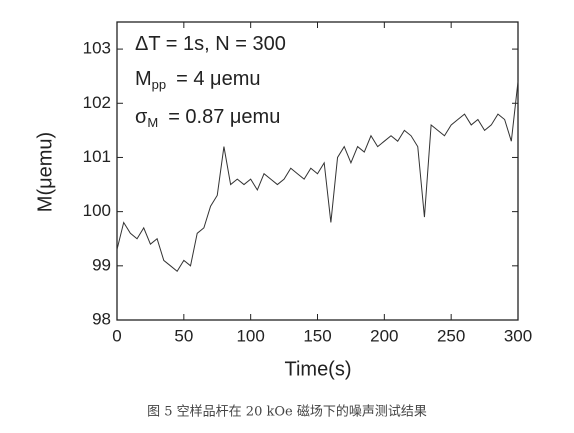 Image resolution: width=574 pixels, height=433 pixels. I want to click on annotation-text: σ, so click(141, 117).